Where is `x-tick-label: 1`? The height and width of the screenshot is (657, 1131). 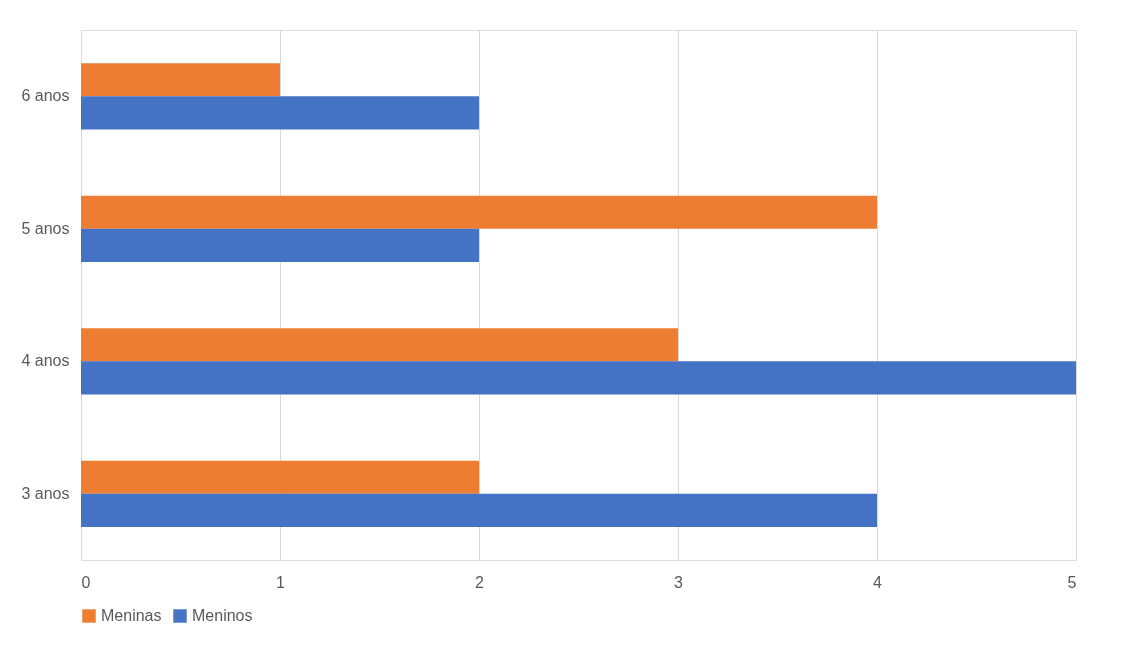 x-tick-label: 1 is located at coordinates (281, 582).